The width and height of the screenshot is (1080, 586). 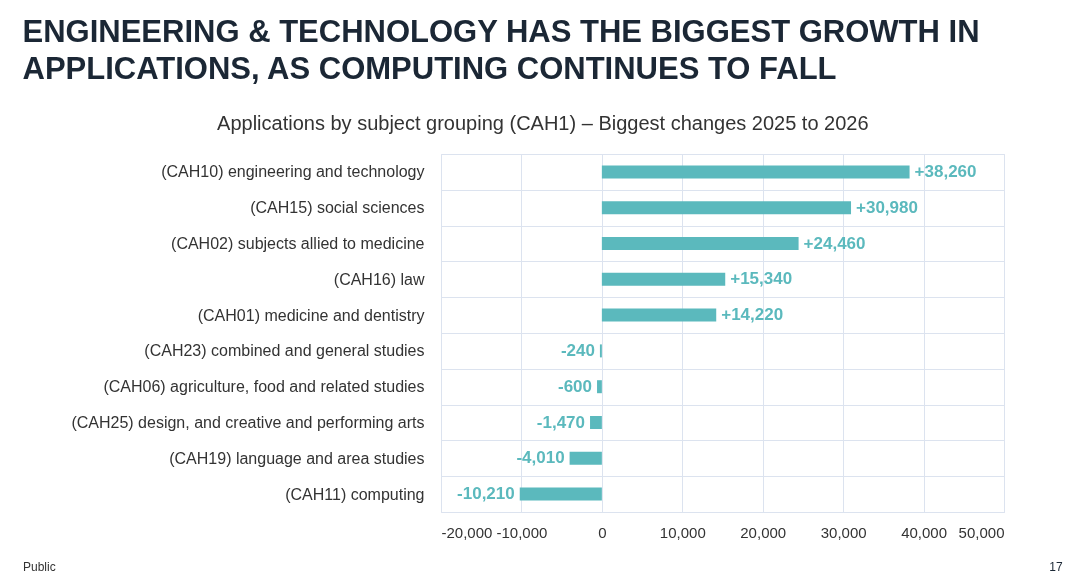 What do you see at coordinates (522, 532) in the screenshot?
I see `x-tick-label: -10,000` at bounding box center [522, 532].